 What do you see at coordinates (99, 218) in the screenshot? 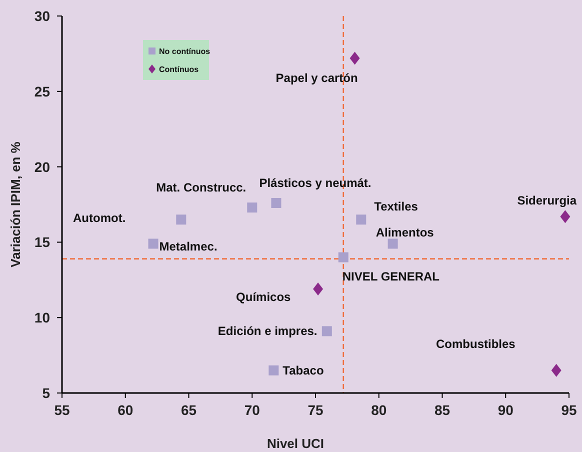
I see `annotation: Automot.` at bounding box center [99, 218].